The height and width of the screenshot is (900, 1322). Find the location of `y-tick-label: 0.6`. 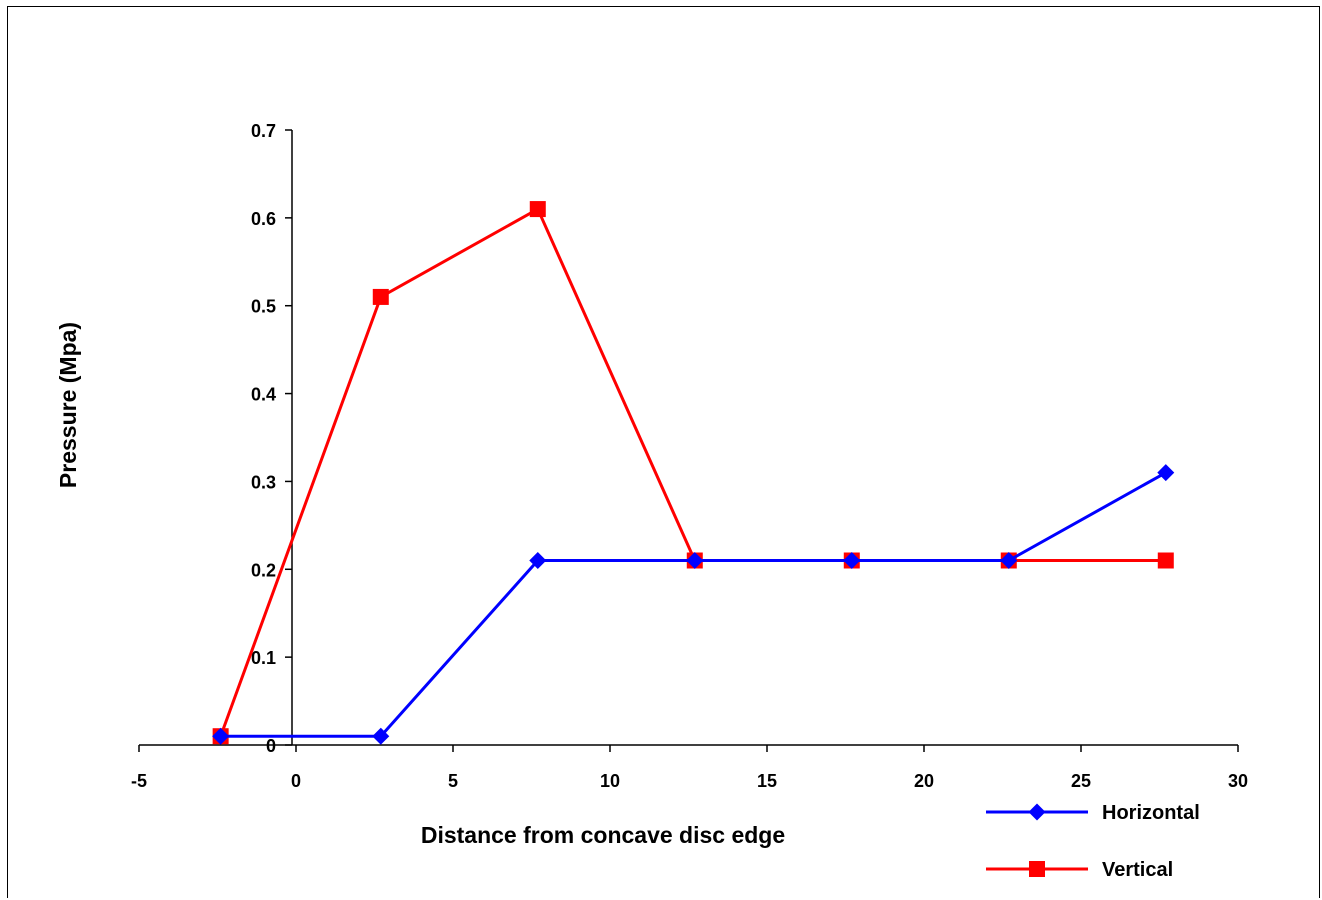

y-tick-label: 0.6 is located at coordinates (263, 219).